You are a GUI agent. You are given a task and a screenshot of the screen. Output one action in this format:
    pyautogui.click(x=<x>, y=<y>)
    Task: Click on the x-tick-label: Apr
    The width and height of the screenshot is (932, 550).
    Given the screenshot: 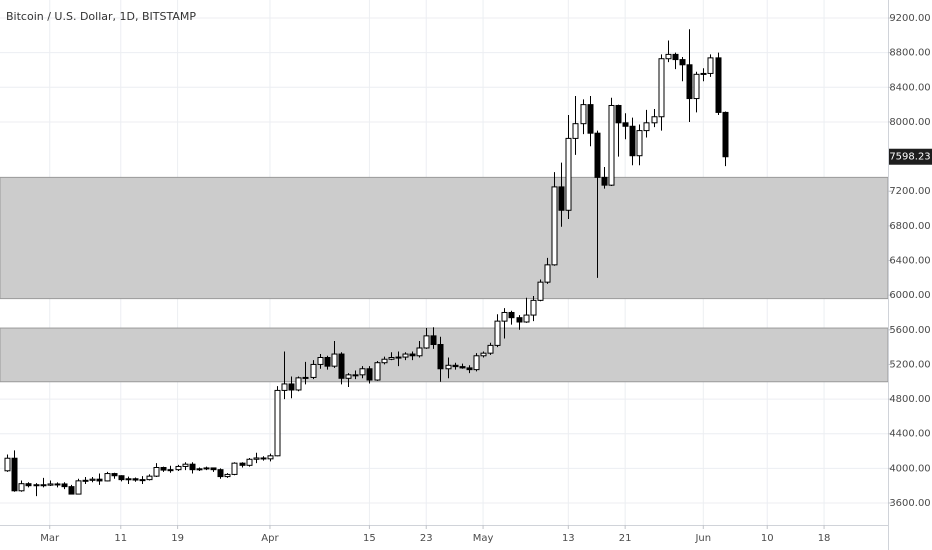 What is the action you would take?
    pyautogui.click(x=270, y=538)
    